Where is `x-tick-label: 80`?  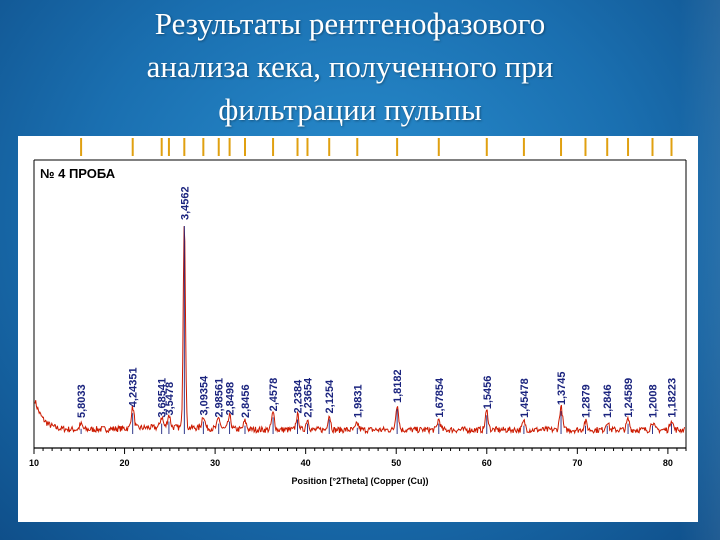 x-tick-label: 80 is located at coordinates (668, 463).